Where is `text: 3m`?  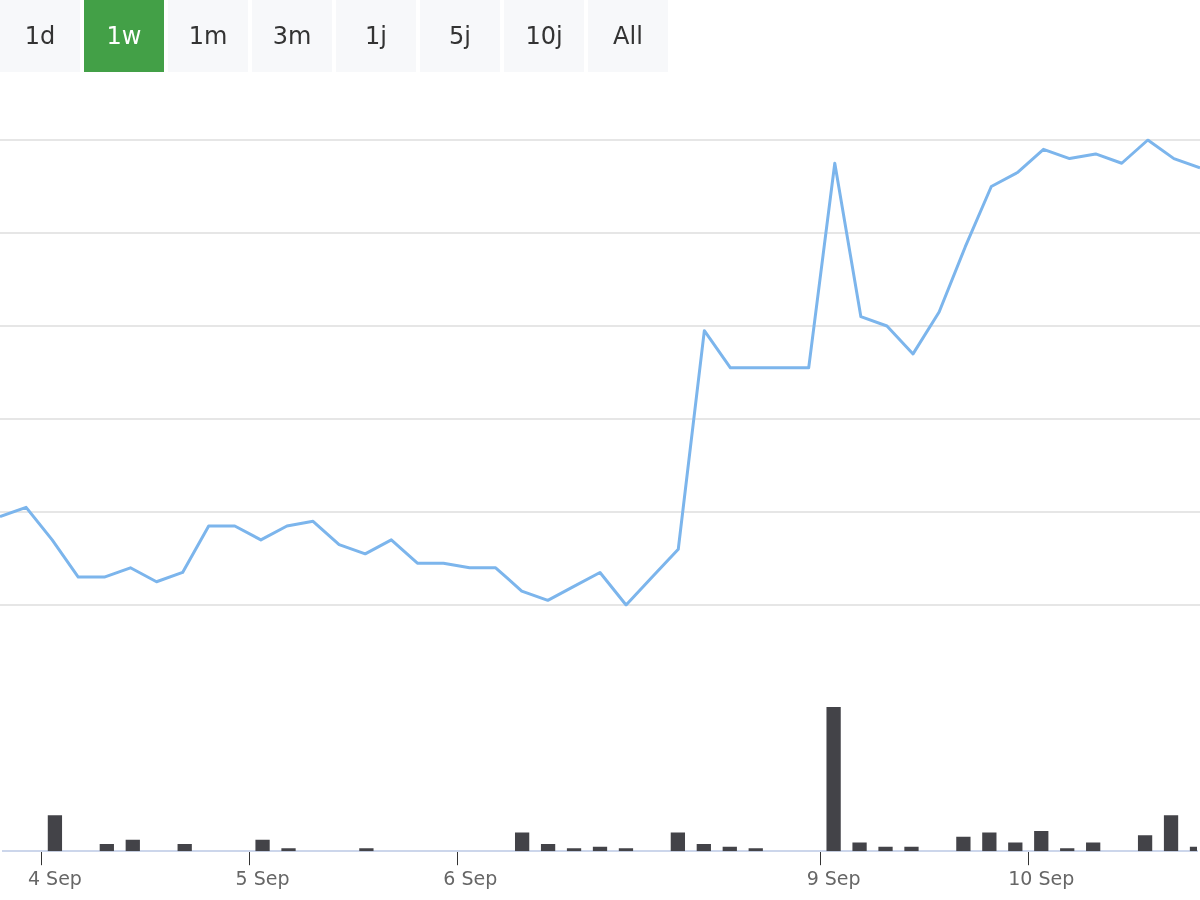 text: 3m is located at coordinates (292, 36).